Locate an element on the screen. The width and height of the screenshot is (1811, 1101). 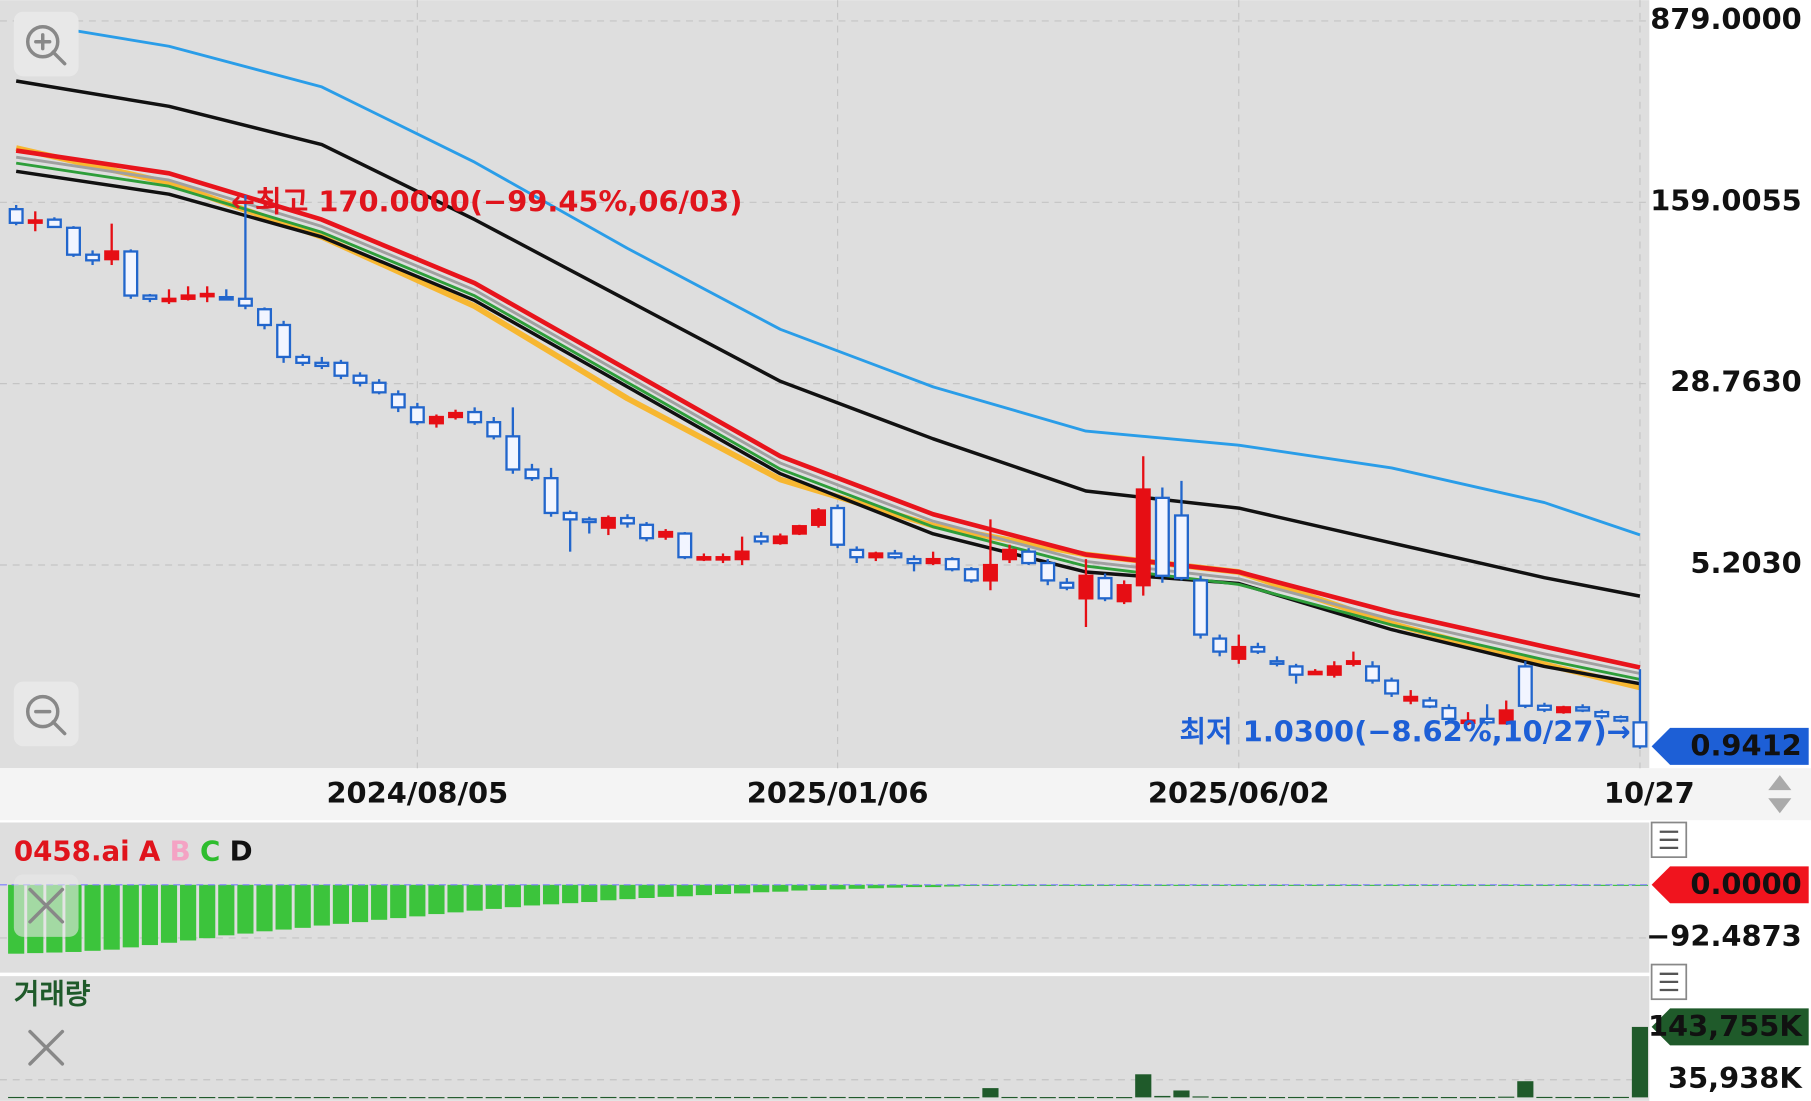
y-tick-label: 5.2030 is located at coordinates (1745, 563).